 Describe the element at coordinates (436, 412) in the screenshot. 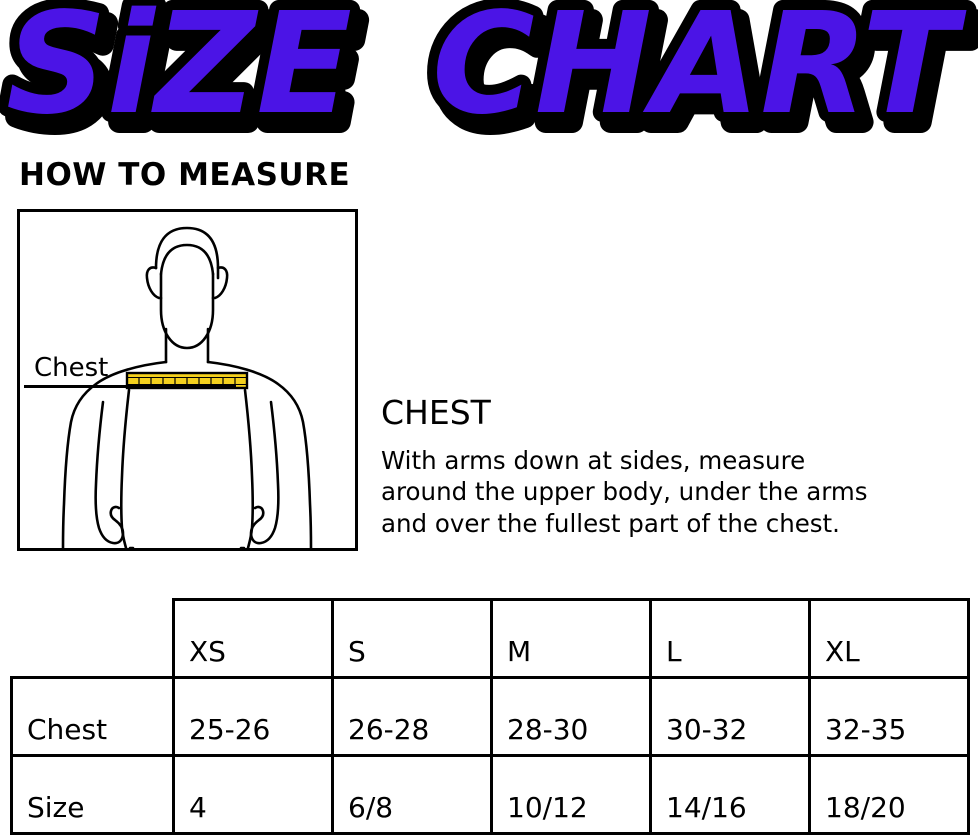

I see `chest-description-title: CHEST` at that location.